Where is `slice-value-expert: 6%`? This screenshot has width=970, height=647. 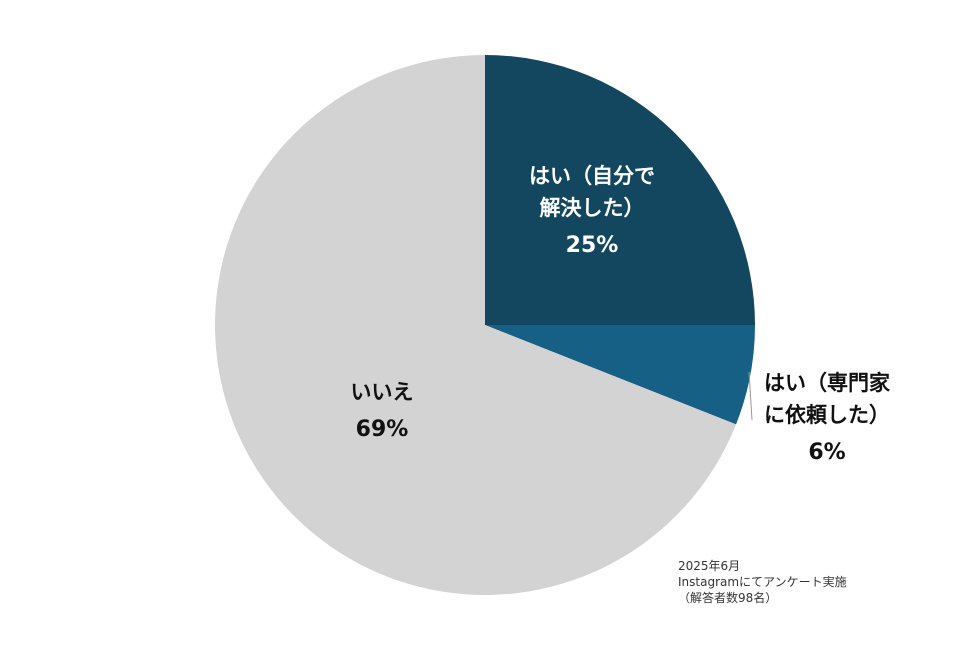 slice-value-expert: 6% is located at coordinates (827, 452).